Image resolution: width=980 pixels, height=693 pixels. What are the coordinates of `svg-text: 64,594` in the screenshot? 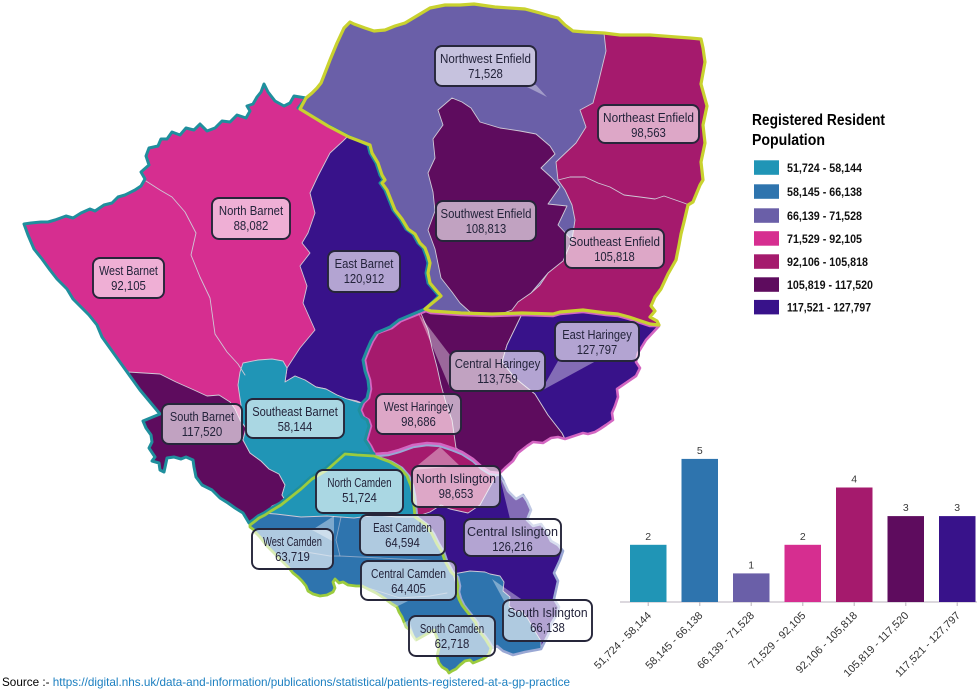 It's located at (402, 543).